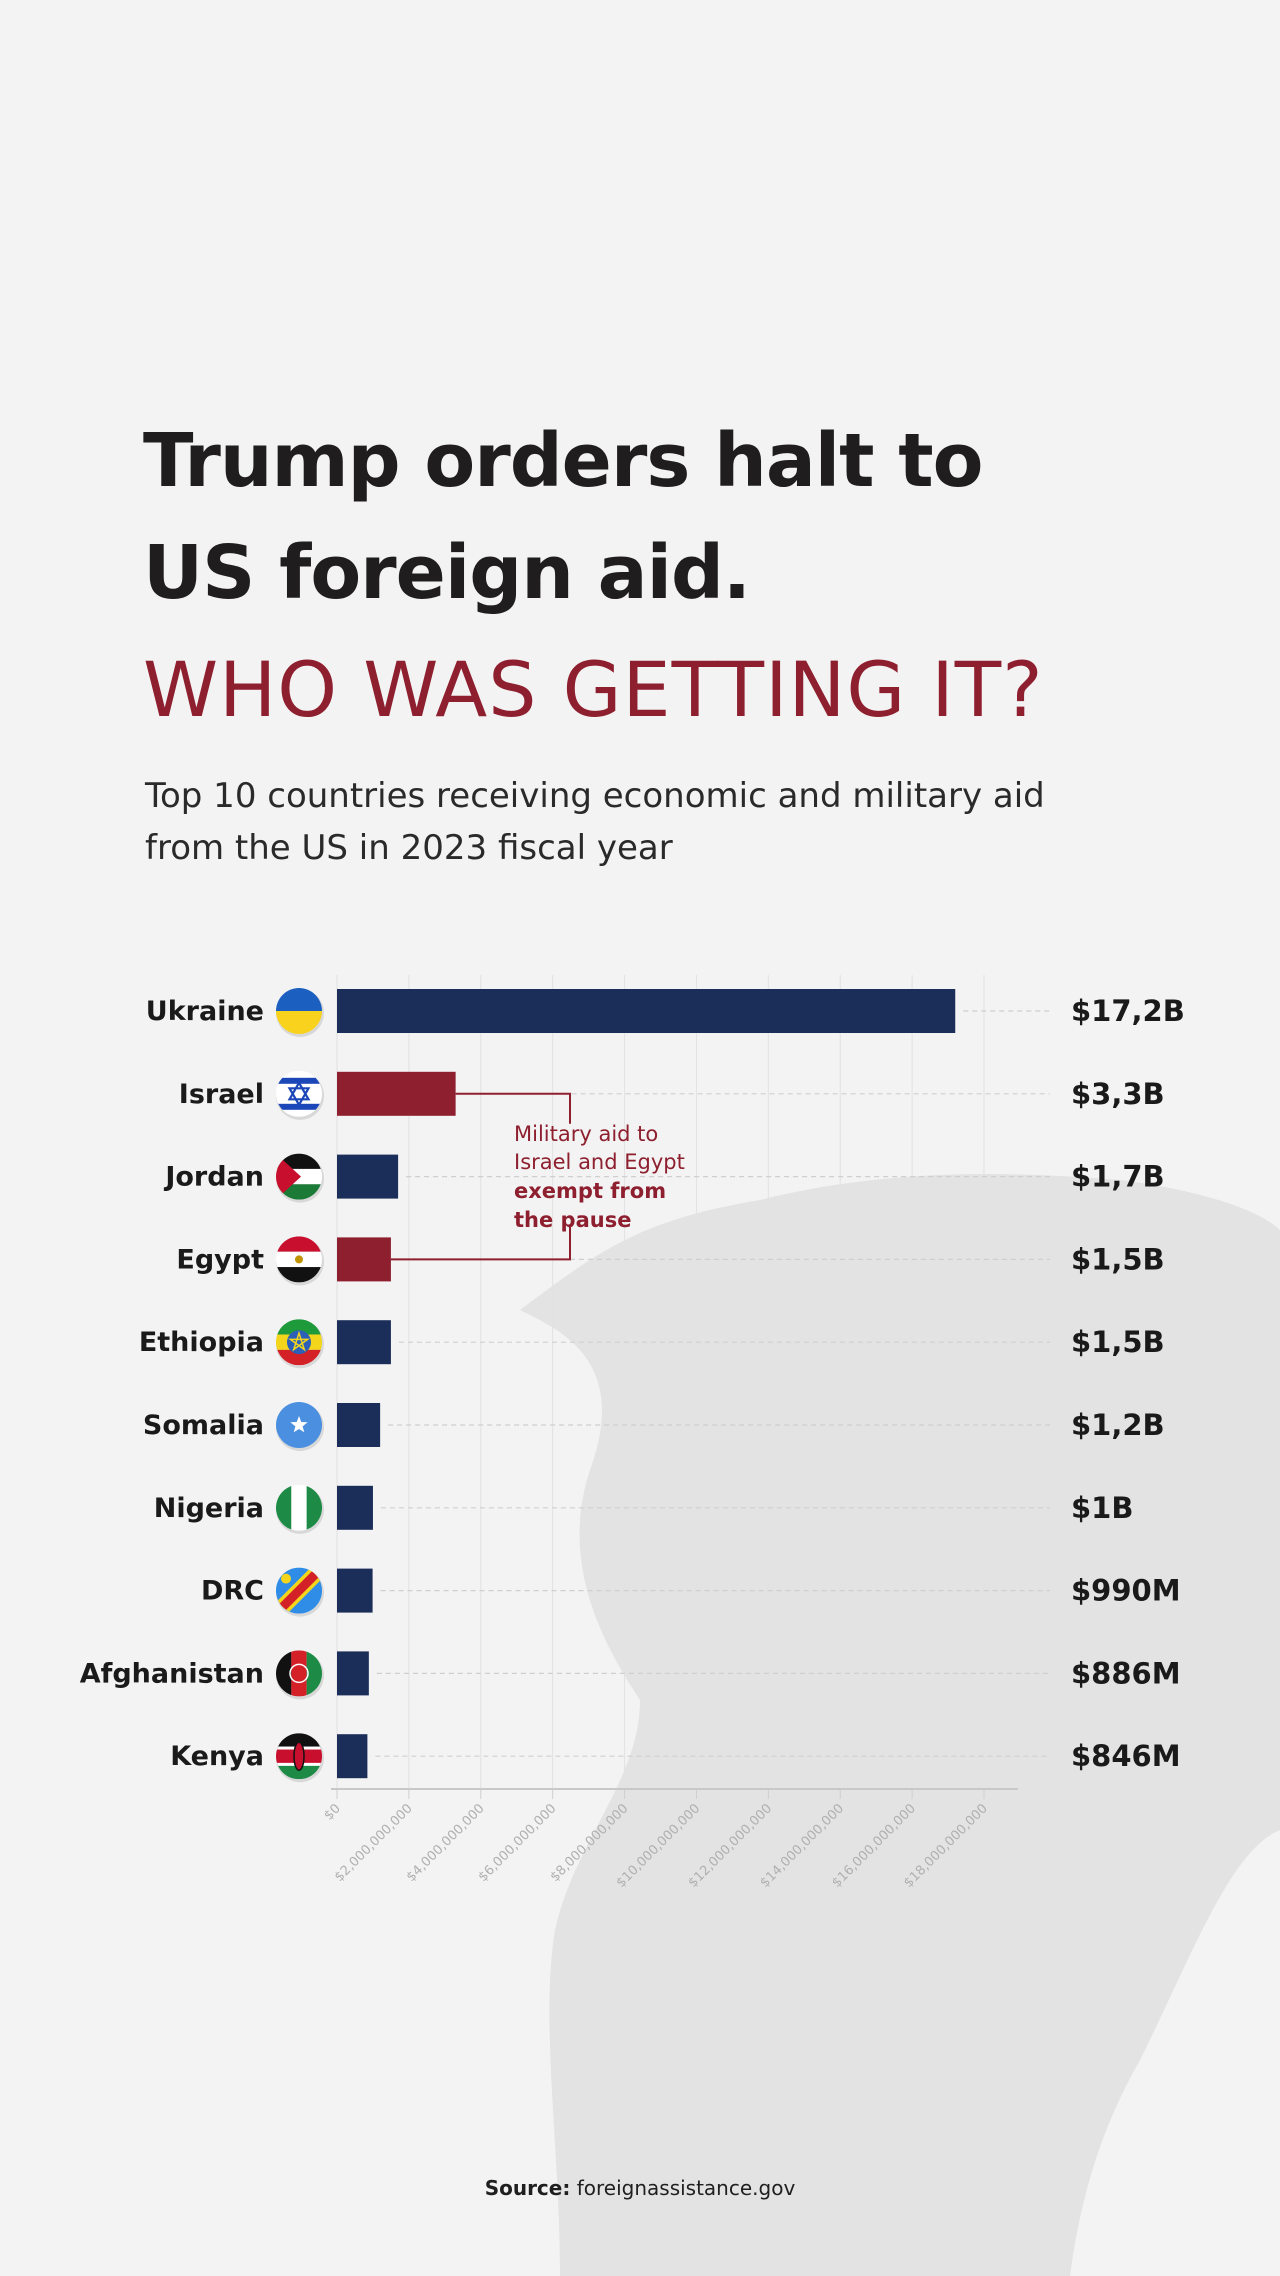 This screenshot has height=2276, width=1280. Describe the element at coordinates (355, 1507) in the screenshot. I see `bar-nigeria` at that location.